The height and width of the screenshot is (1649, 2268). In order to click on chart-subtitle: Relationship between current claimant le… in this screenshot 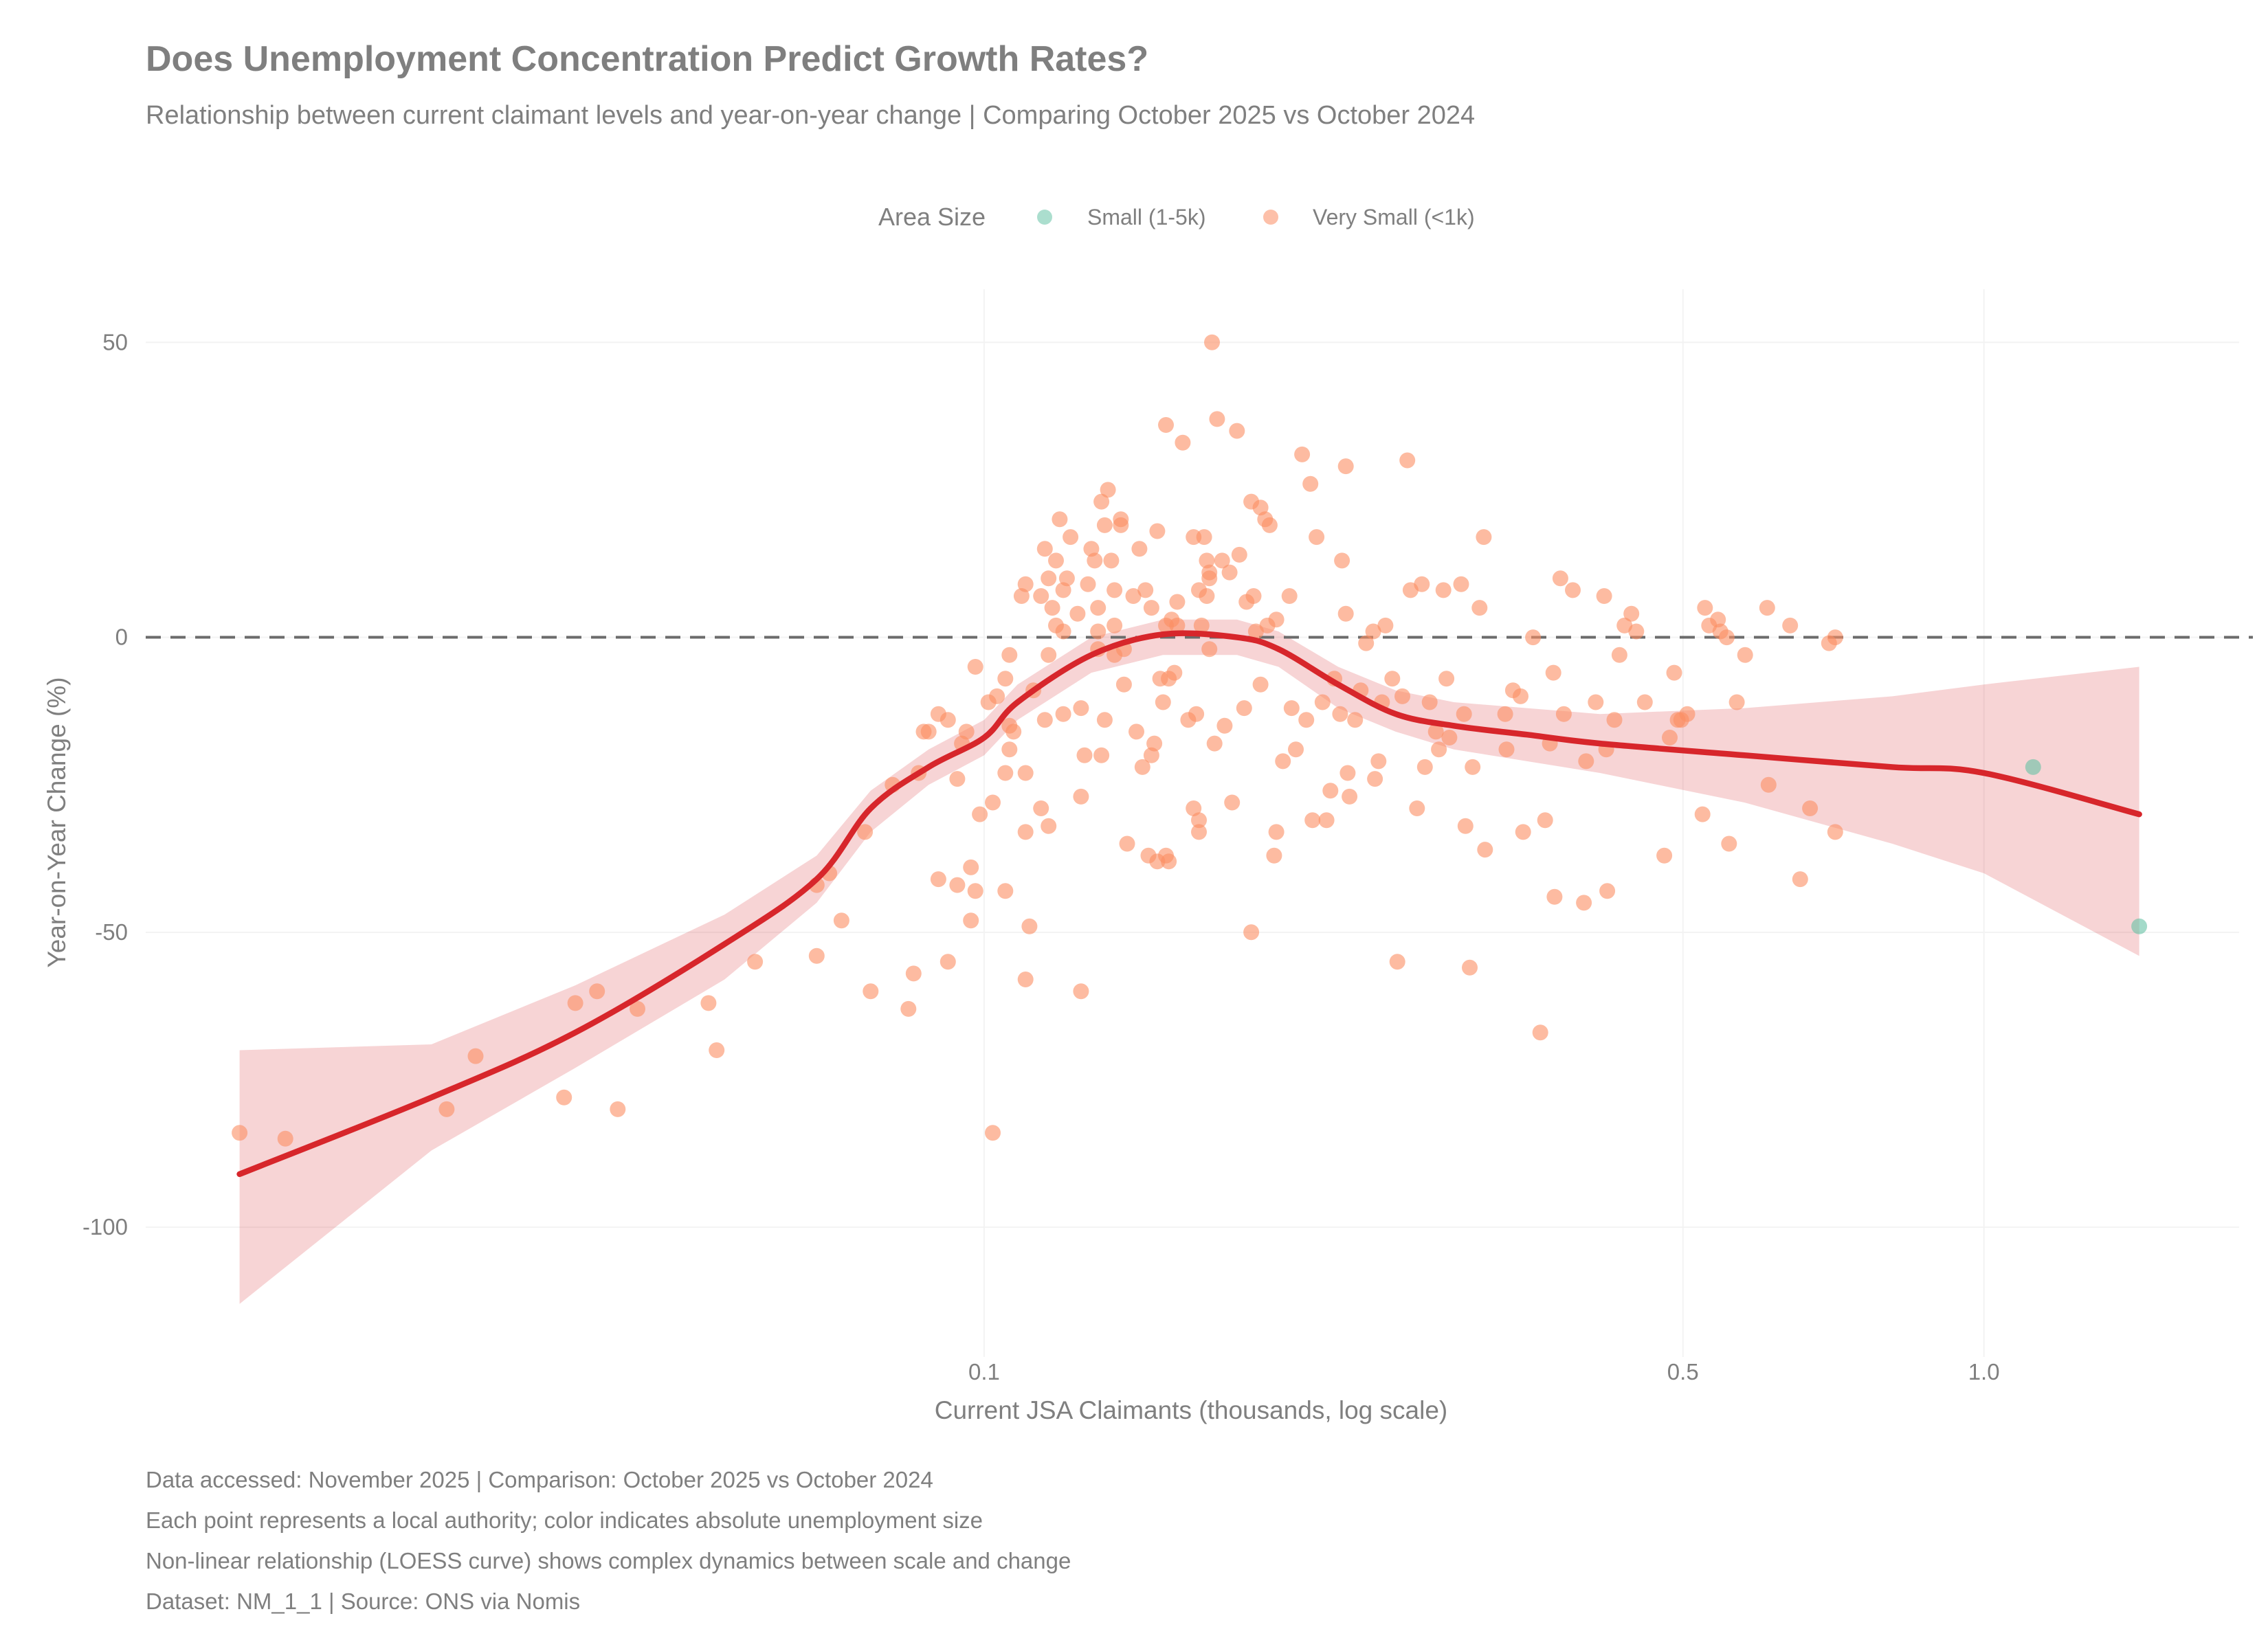, I will do `click(810, 116)`.